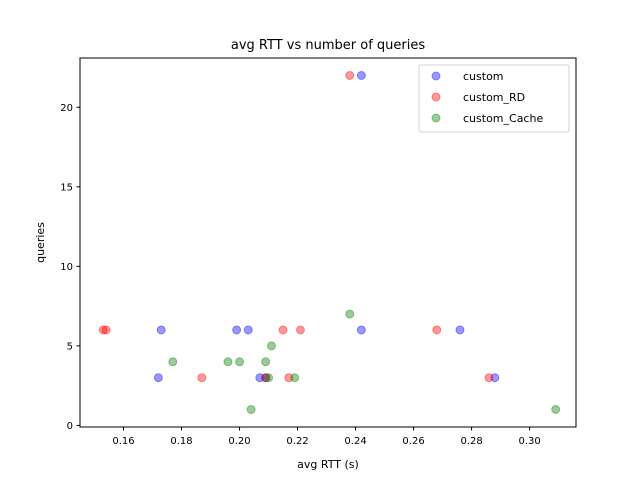 This screenshot has height=480, width=640. I want to click on x-axis-ticks: 0.16 0.18 0.20 0.22 0.24 0.26 0.28 0.30, so click(326, 437).